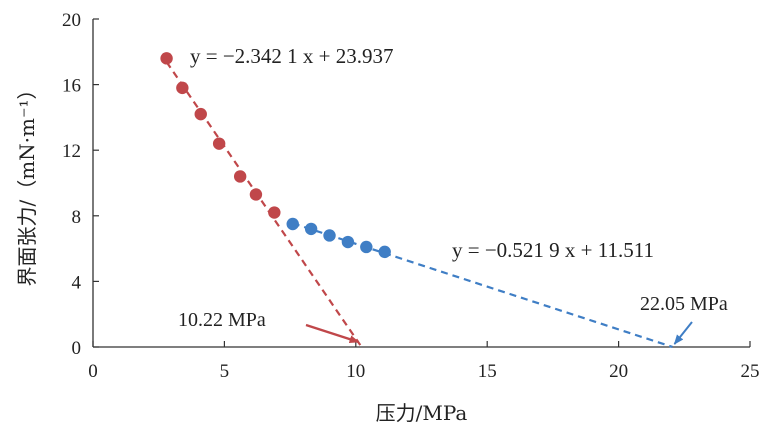 This screenshot has width=780, height=438. What do you see at coordinates (77, 282) in the screenshot?
I see `y-tick-label: 4` at bounding box center [77, 282].